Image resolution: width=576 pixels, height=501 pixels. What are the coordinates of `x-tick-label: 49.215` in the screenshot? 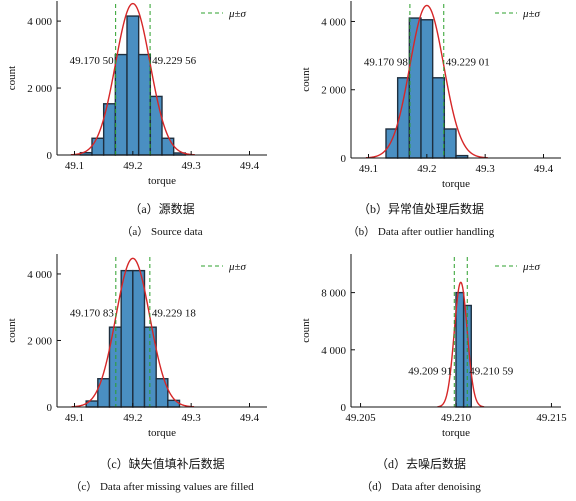 It's located at (551, 418).